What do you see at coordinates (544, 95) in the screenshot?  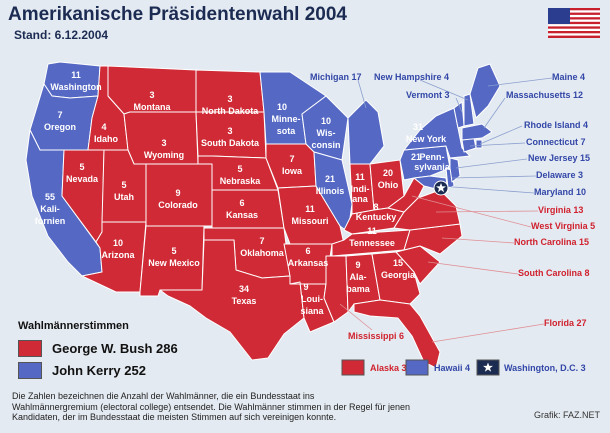 I see `callout-massachusetts: Massachusetts 12` at bounding box center [544, 95].